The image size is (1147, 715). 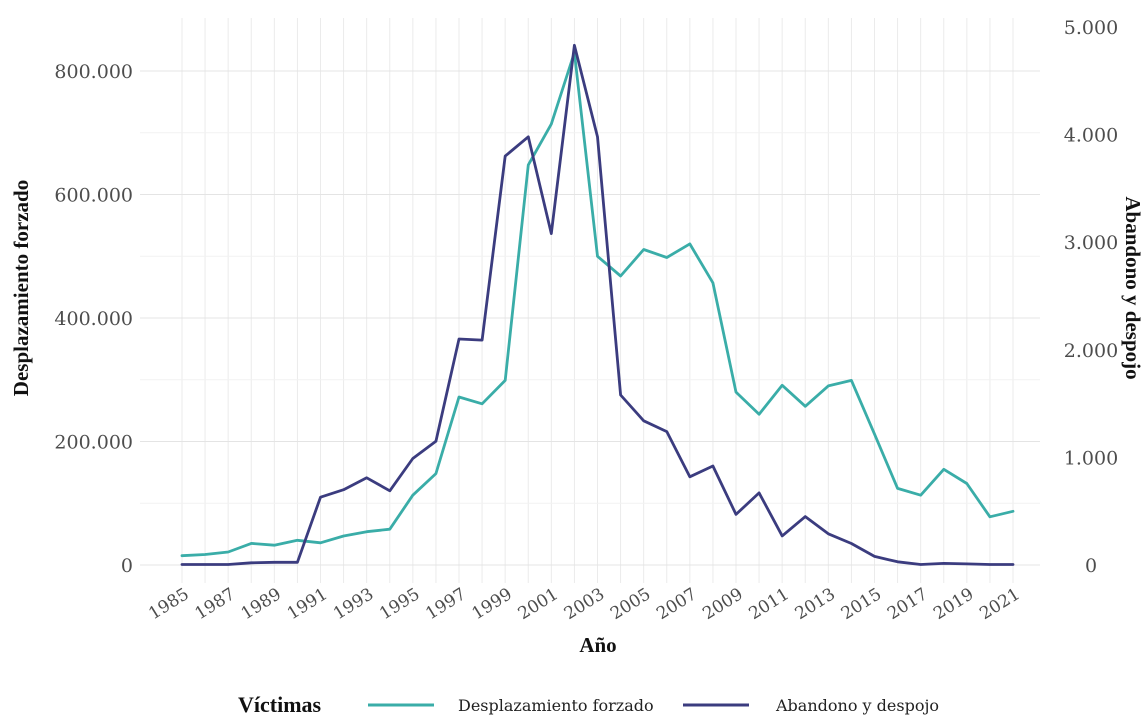 What do you see at coordinates (907, 604) in the screenshot?
I see `x-tick-label: 2017` at bounding box center [907, 604].